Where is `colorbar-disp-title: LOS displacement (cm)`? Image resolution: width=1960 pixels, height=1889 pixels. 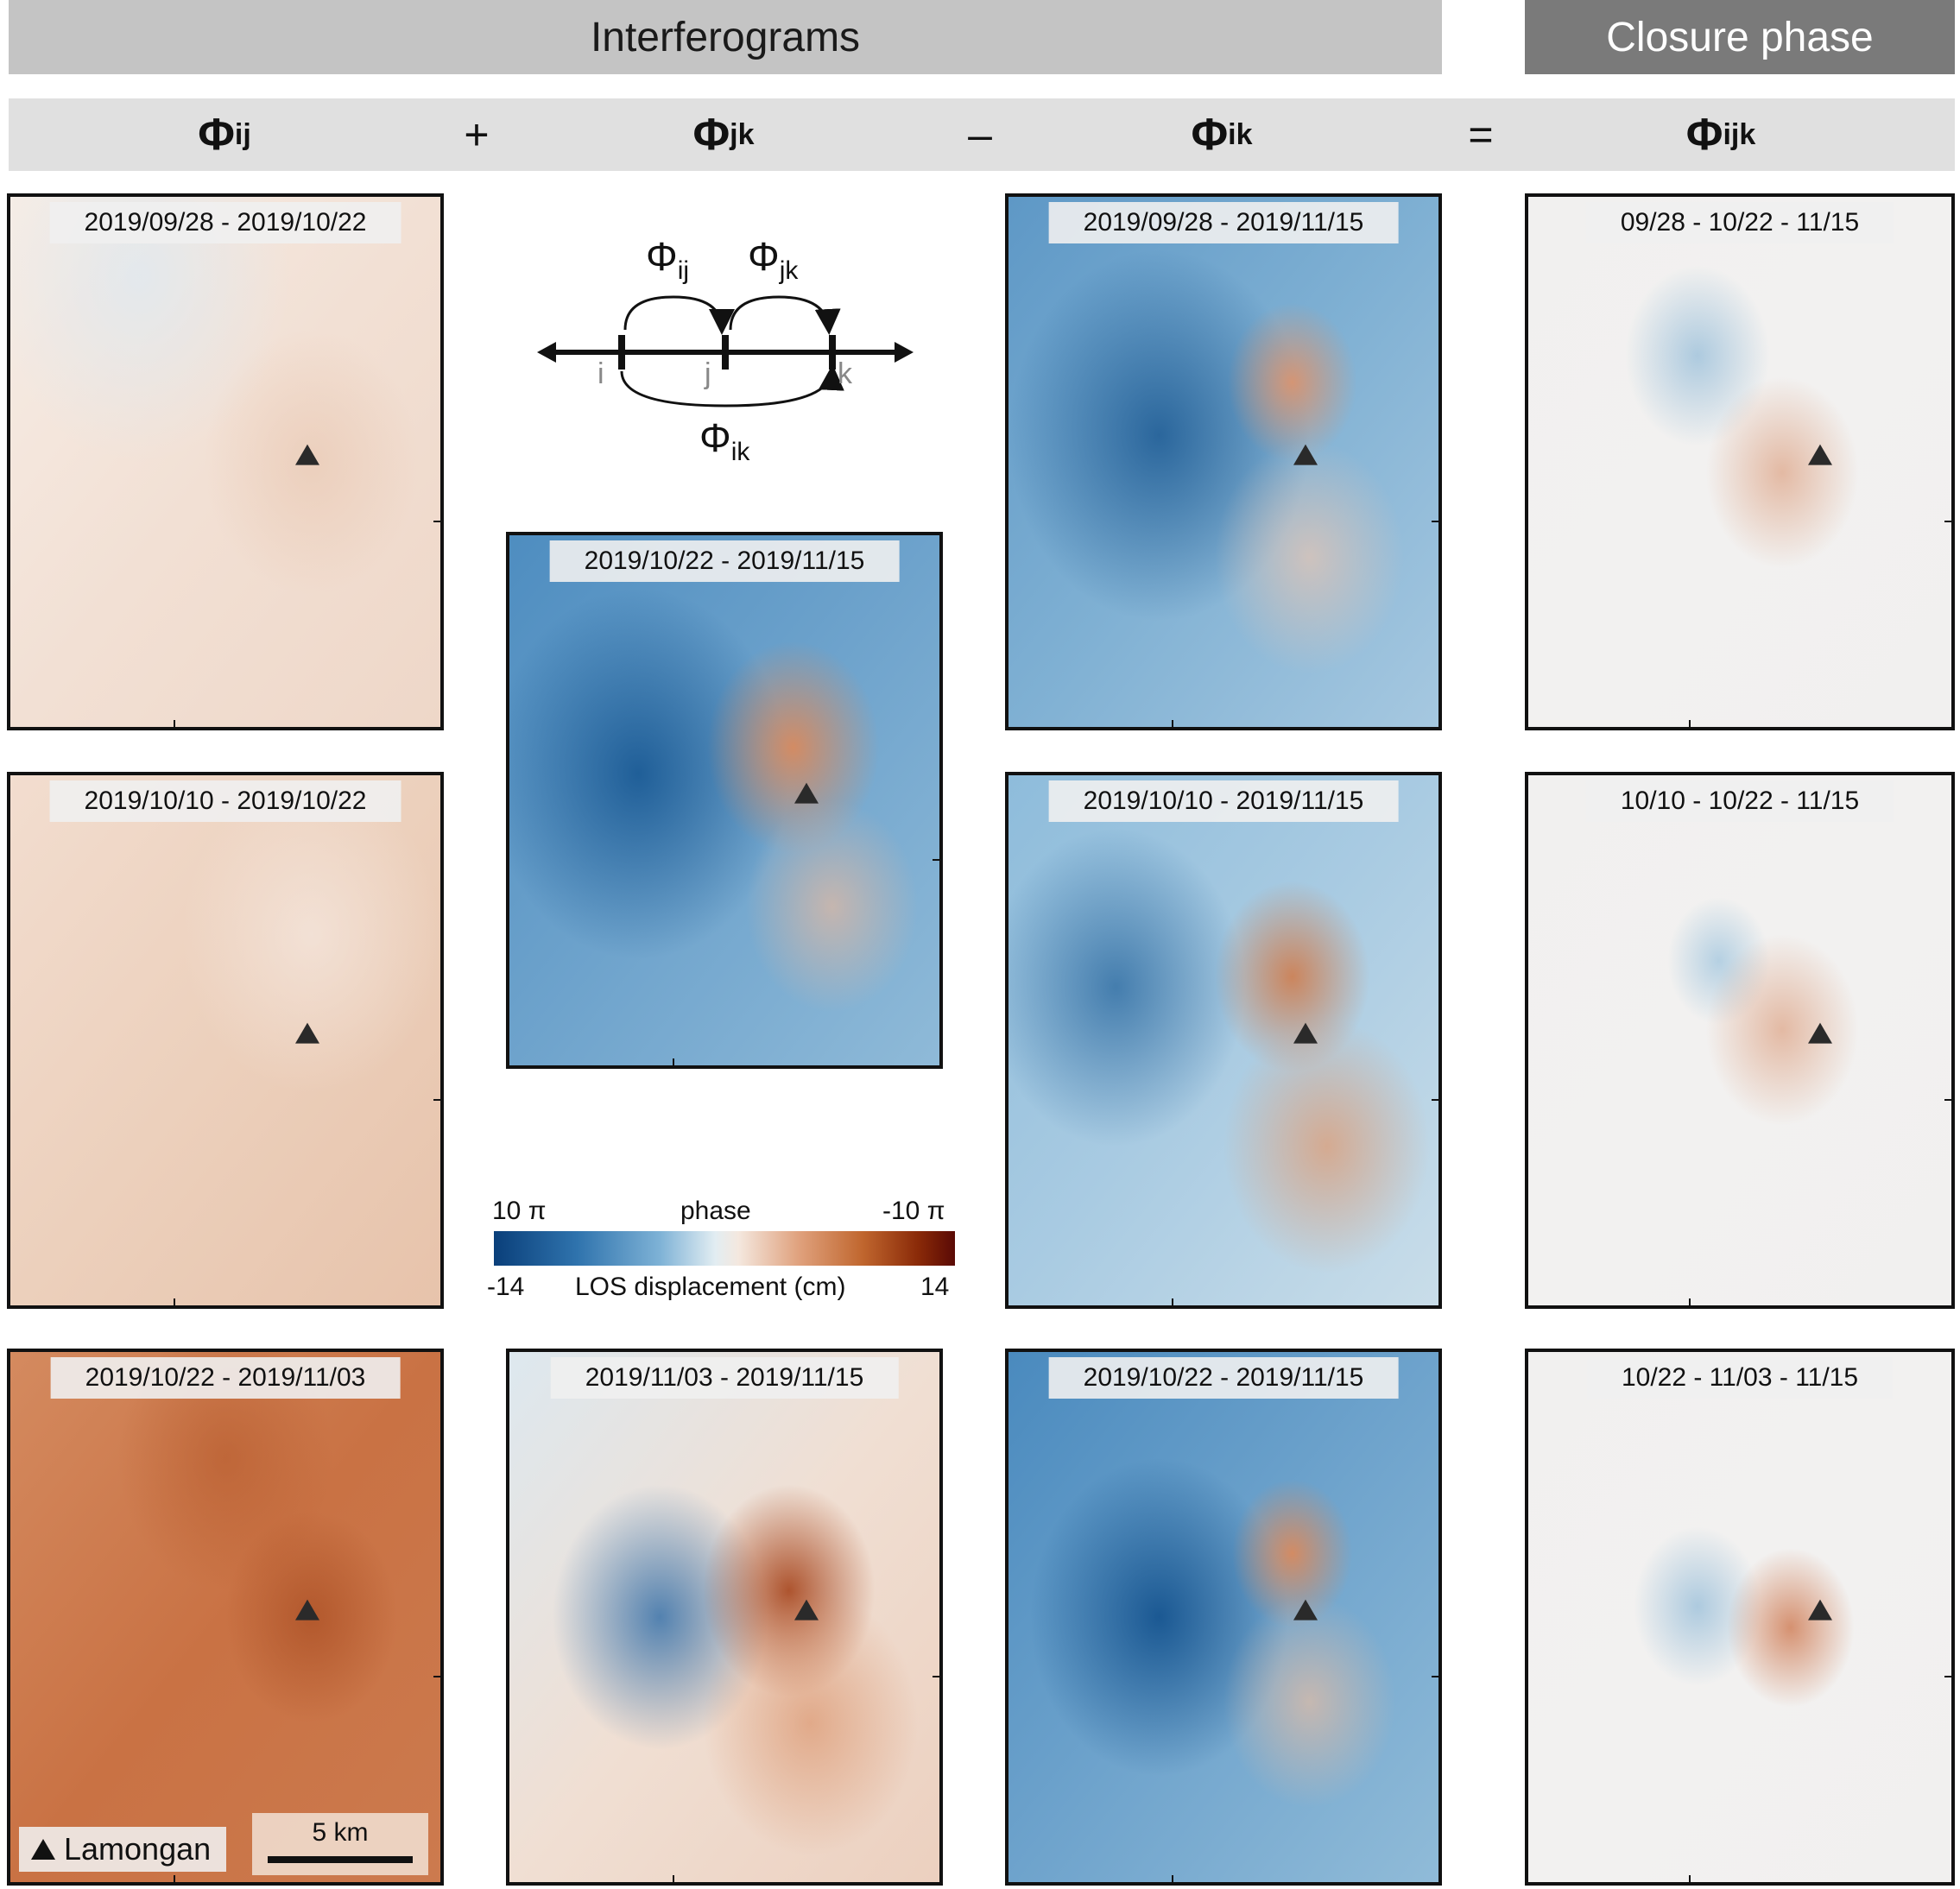 colorbar-disp-title: LOS displacement (cm) is located at coordinates (710, 1287).